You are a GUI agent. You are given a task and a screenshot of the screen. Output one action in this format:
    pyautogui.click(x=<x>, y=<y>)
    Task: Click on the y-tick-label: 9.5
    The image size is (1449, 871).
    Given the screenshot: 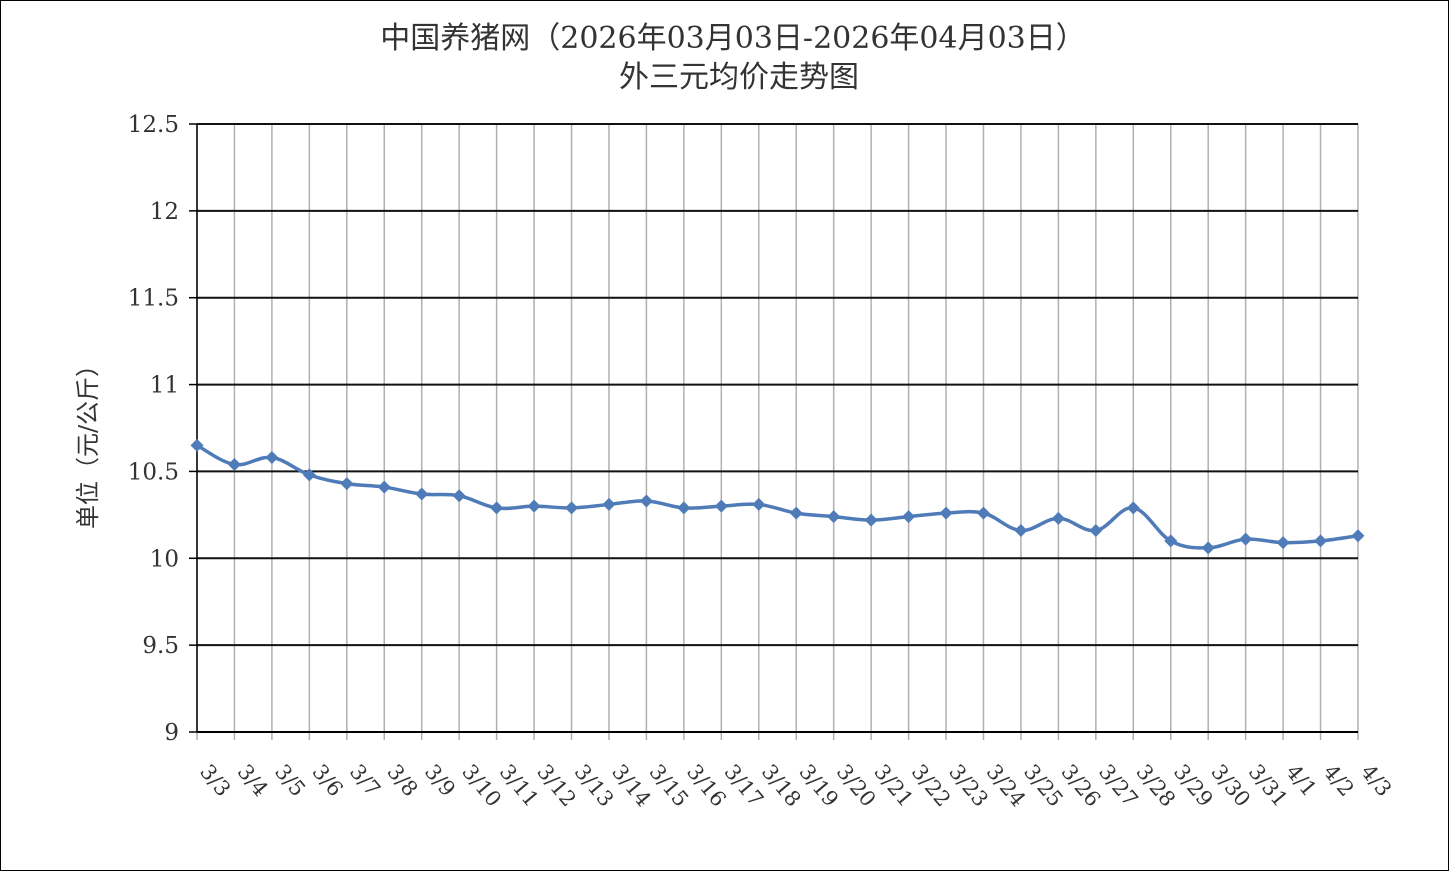 What is the action you would take?
    pyautogui.click(x=160, y=646)
    